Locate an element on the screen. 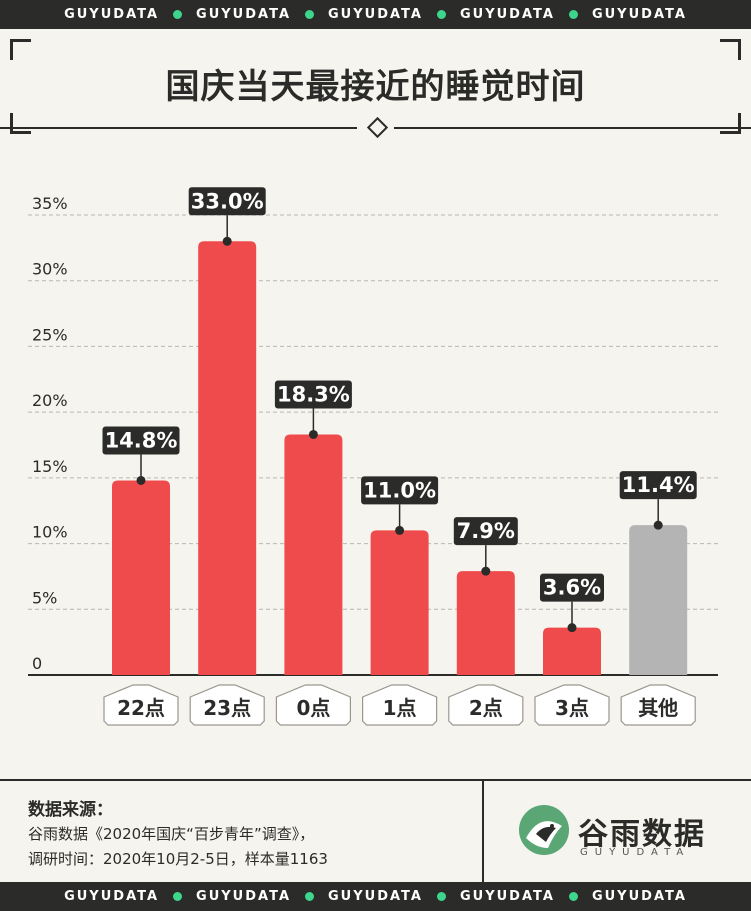  chart-title: 国庆当天最接近的睡觉时间 is located at coordinates (375, 87).